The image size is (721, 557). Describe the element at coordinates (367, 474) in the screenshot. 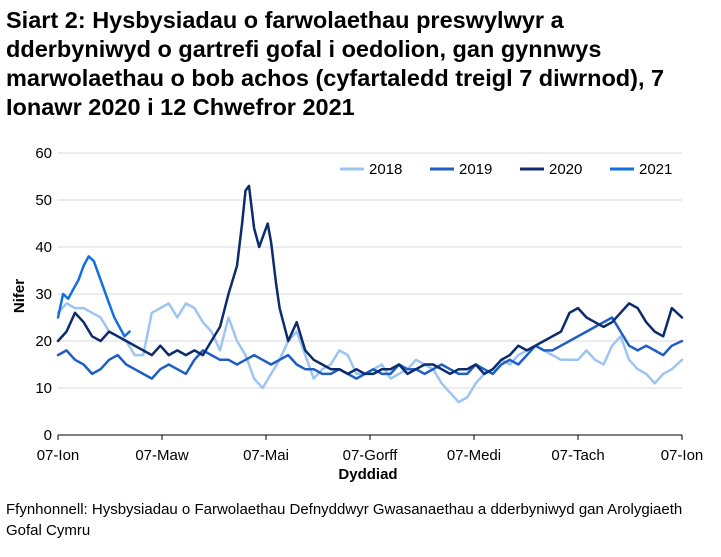

I see `x-axis-title: Dyddiad` at that location.